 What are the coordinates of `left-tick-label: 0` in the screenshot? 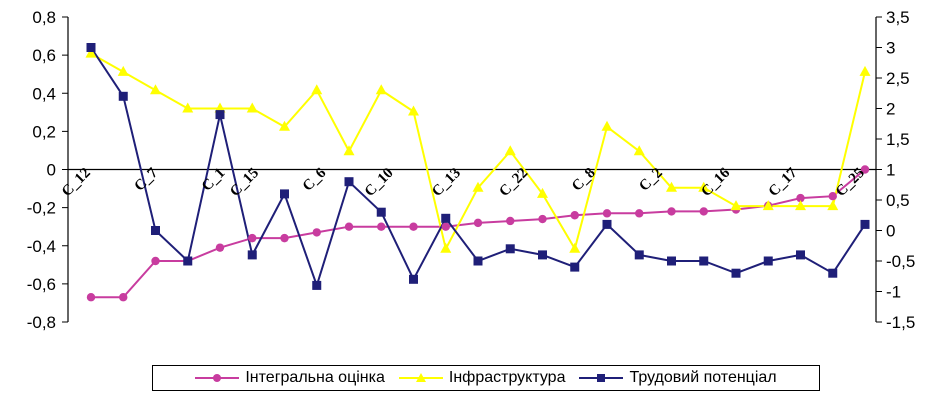 It's located at (51, 170).